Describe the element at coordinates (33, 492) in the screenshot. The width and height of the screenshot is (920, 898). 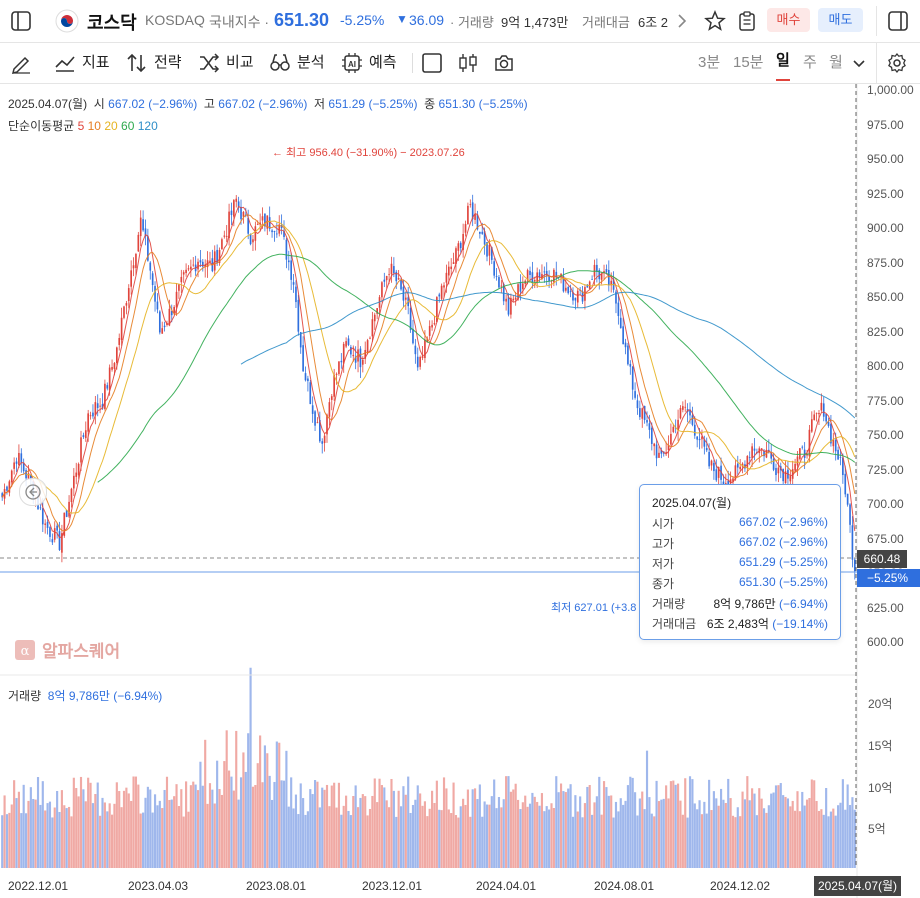
I see `scroll-back-button` at that location.